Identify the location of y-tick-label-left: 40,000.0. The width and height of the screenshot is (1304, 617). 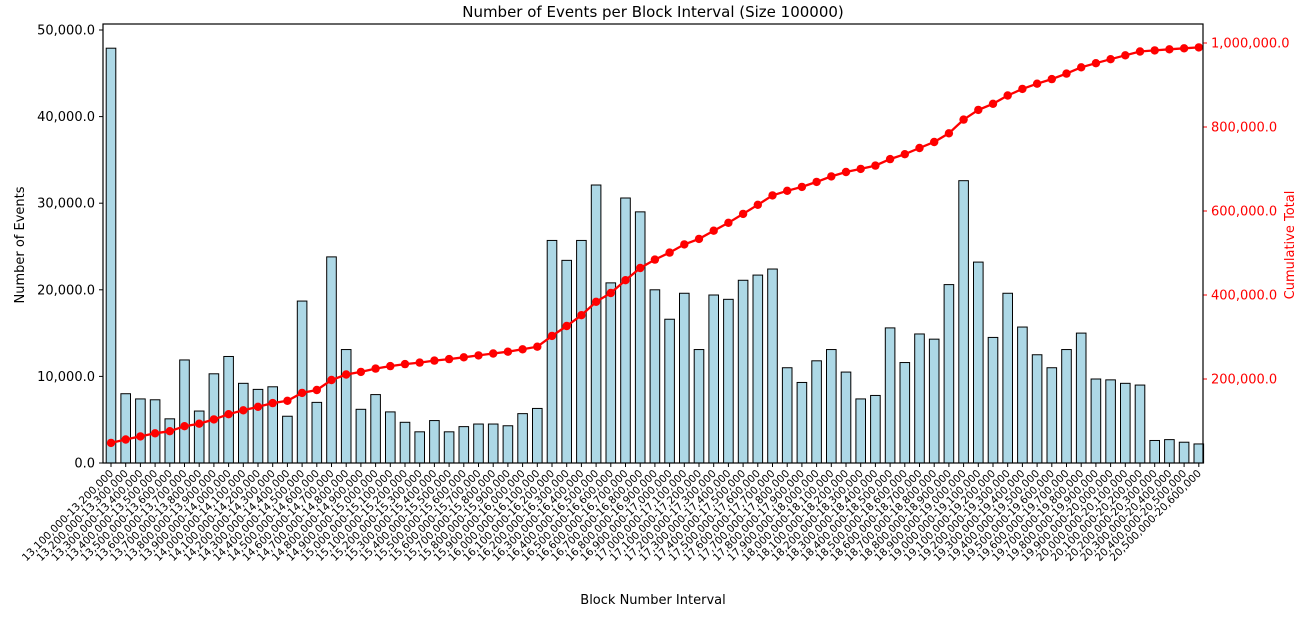
(66, 117).